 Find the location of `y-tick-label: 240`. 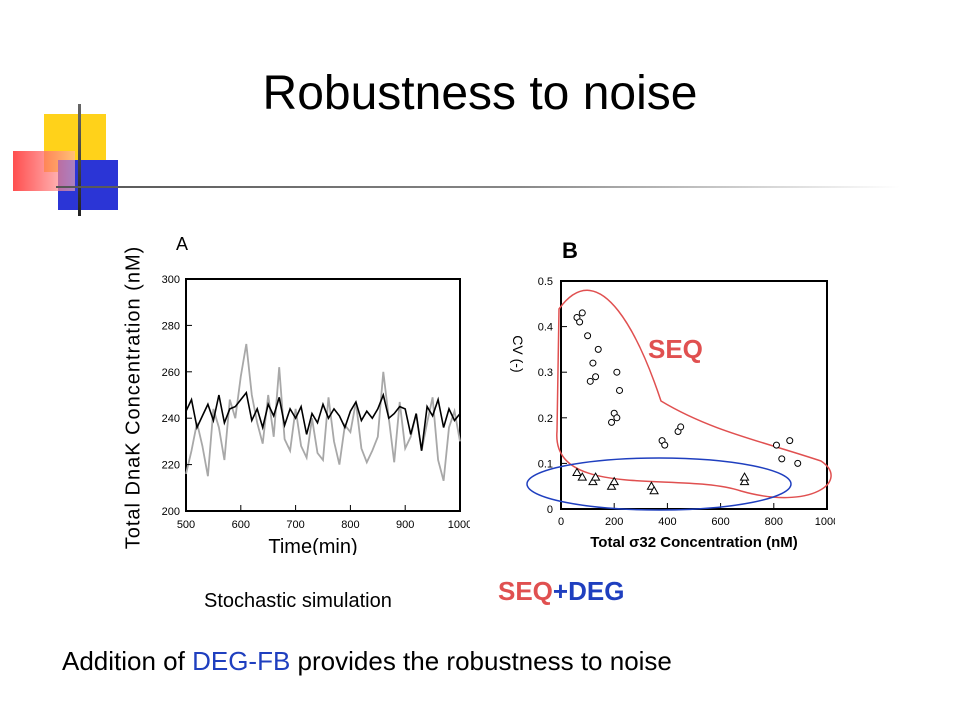

y-tick-label: 240 is located at coordinates (171, 419).